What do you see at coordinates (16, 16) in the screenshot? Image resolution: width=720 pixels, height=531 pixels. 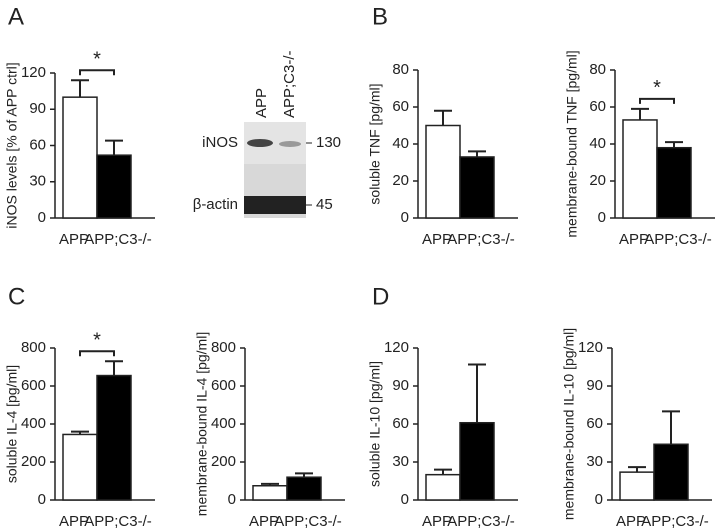 I see `panel-label: A` at bounding box center [16, 16].